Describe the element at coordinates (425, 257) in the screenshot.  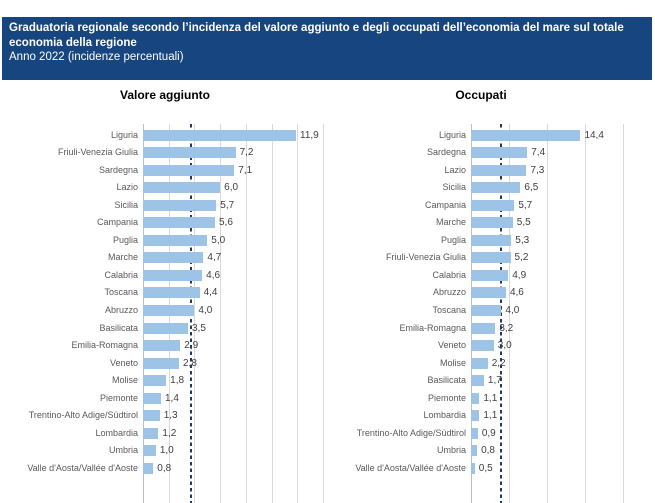
I see `category-label: Friuli-Venezia Giulia` at that location.